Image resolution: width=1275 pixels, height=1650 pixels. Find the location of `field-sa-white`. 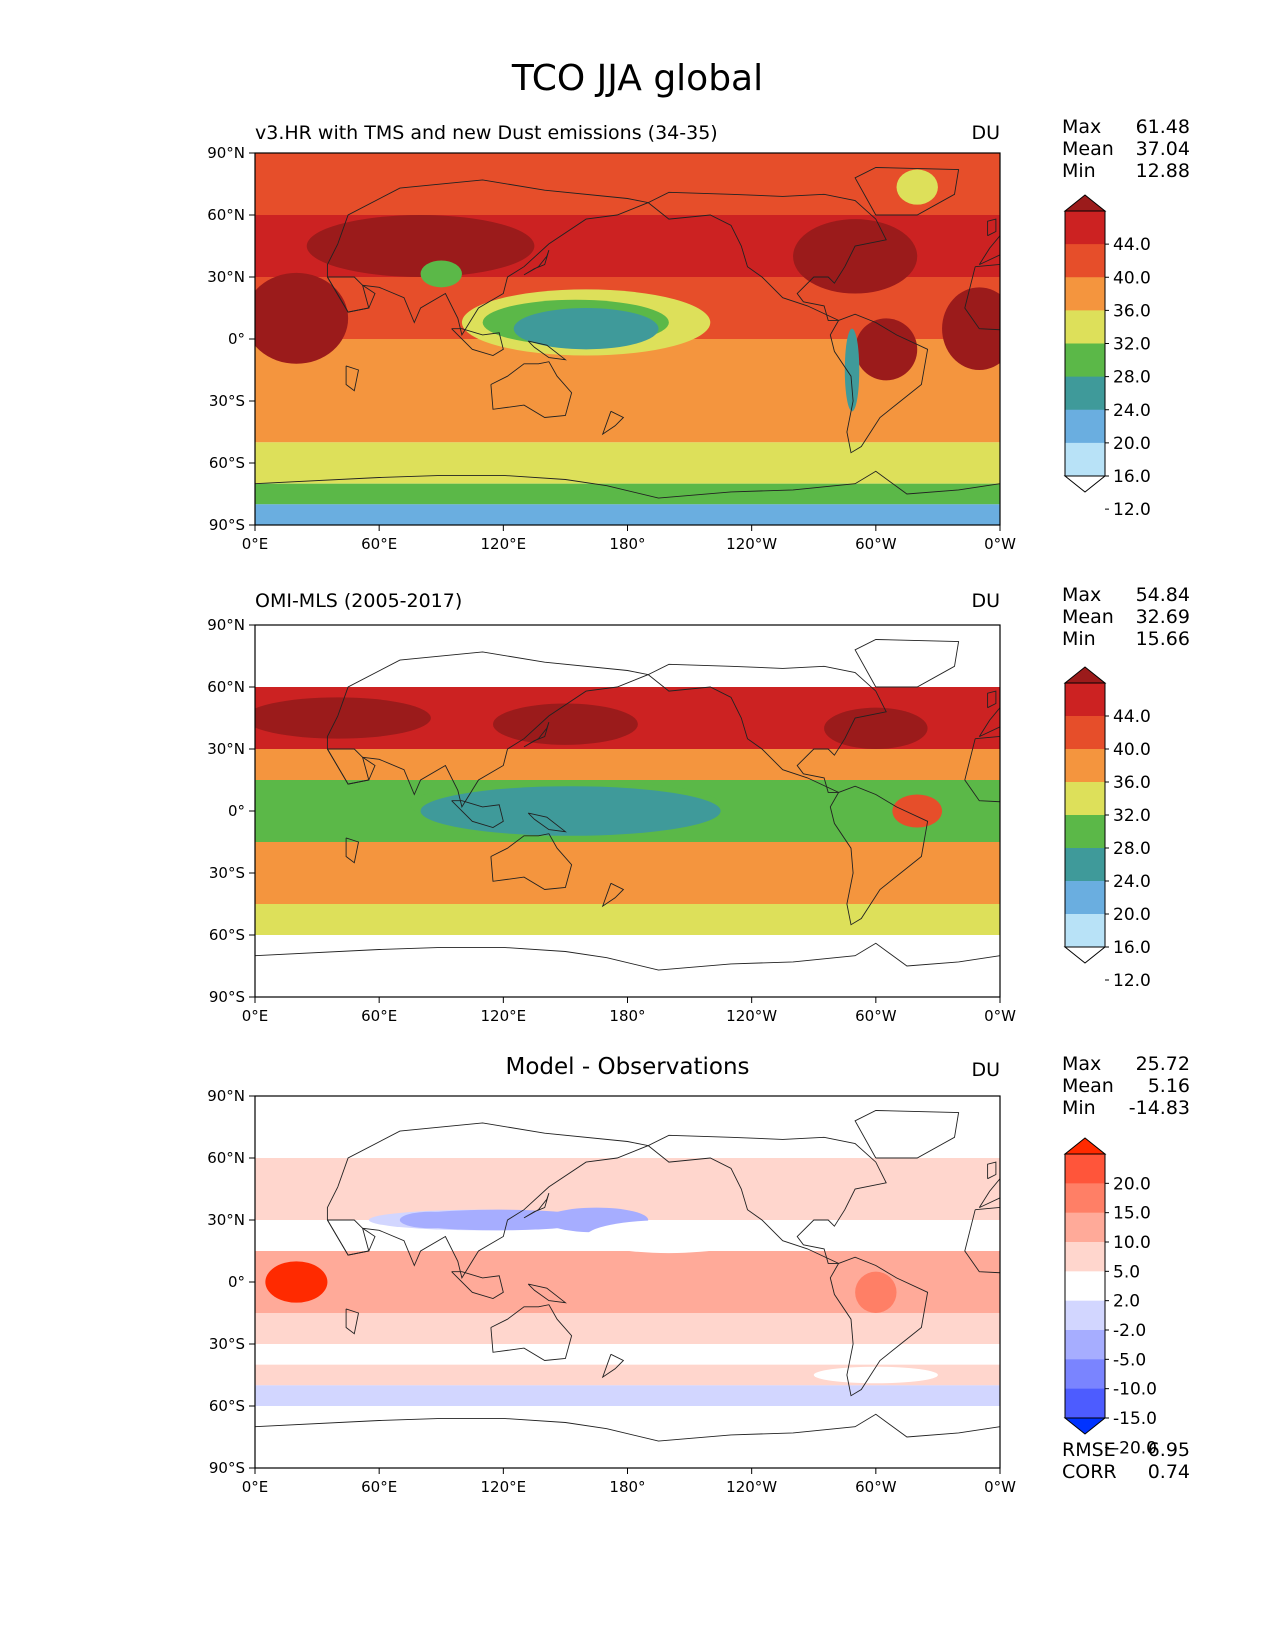

field-sa-white is located at coordinates (875, 1375).